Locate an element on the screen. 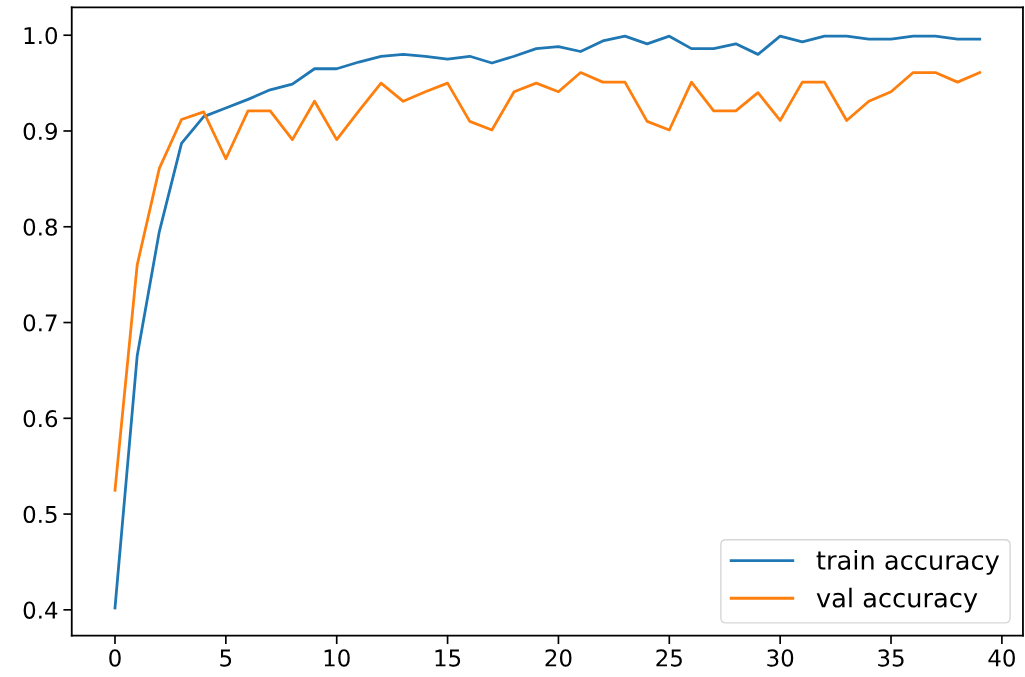  x-tick-label: 20 is located at coordinates (558, 658).